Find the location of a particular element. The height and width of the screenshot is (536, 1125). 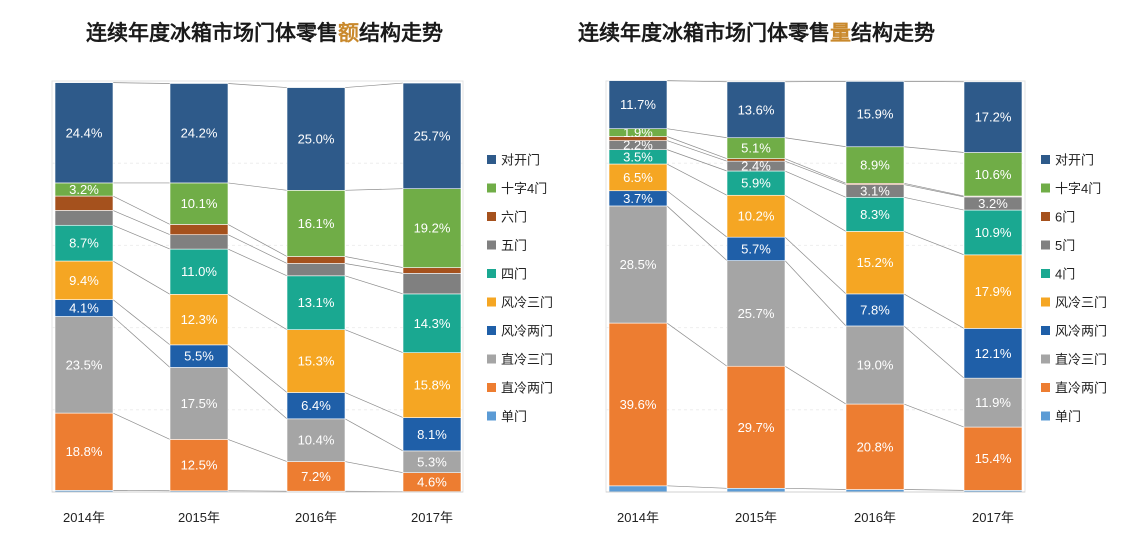

data-label: 12.5% is located at coordinates (199, 465).